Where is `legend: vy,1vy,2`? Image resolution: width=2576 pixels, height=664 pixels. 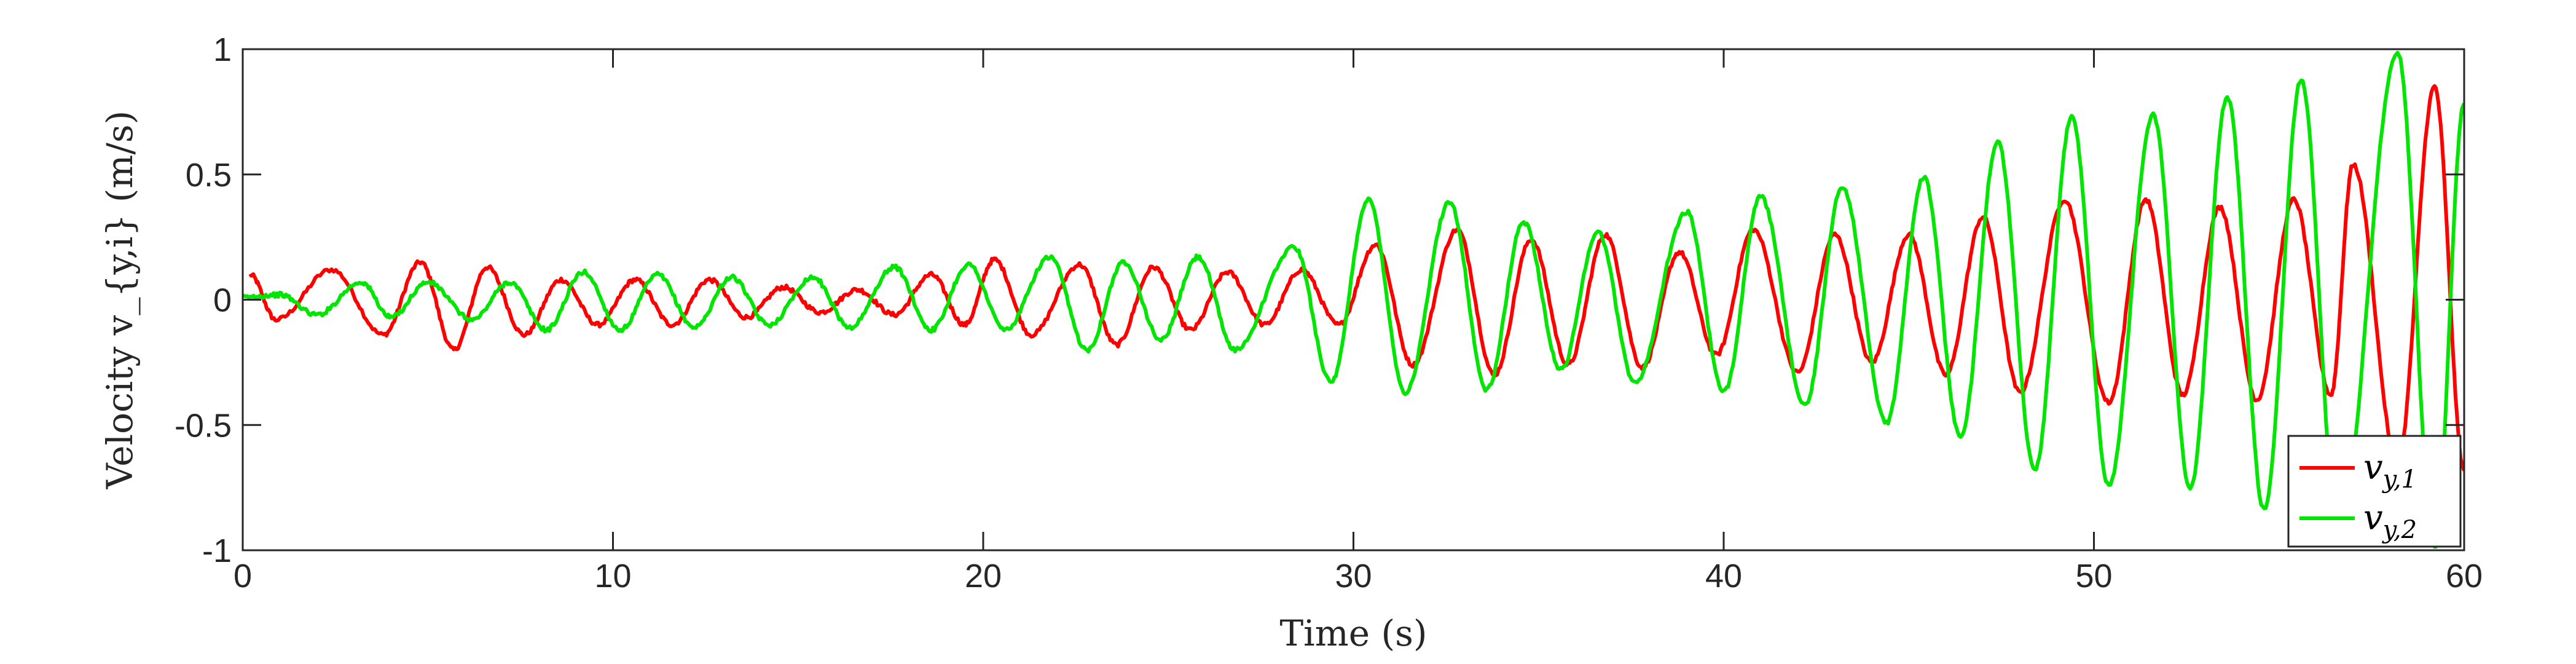
legend: vy,1vy,2 is located at coordinates (2374, 491).